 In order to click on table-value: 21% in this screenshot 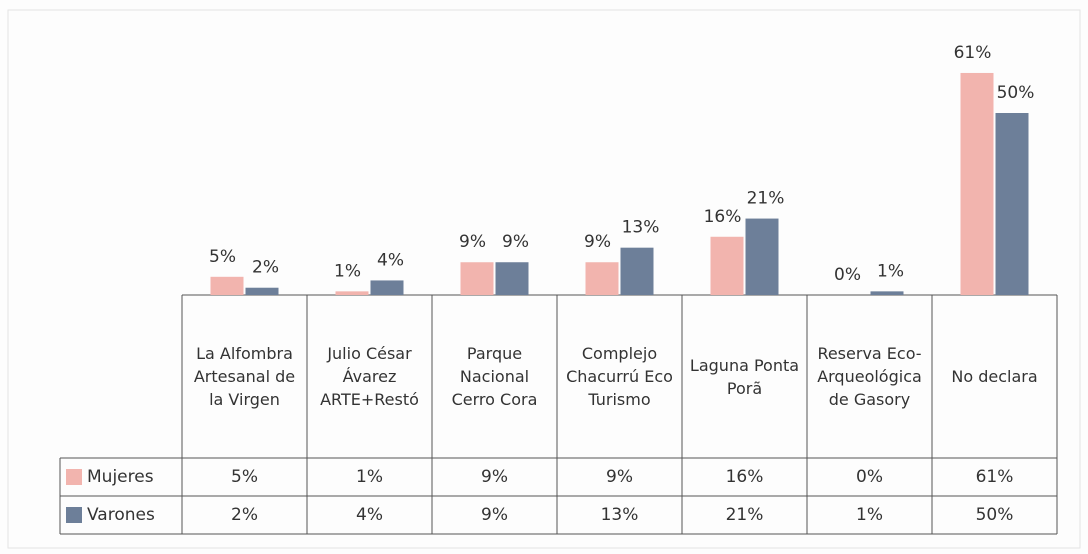, I will do `click(745, 515)`.